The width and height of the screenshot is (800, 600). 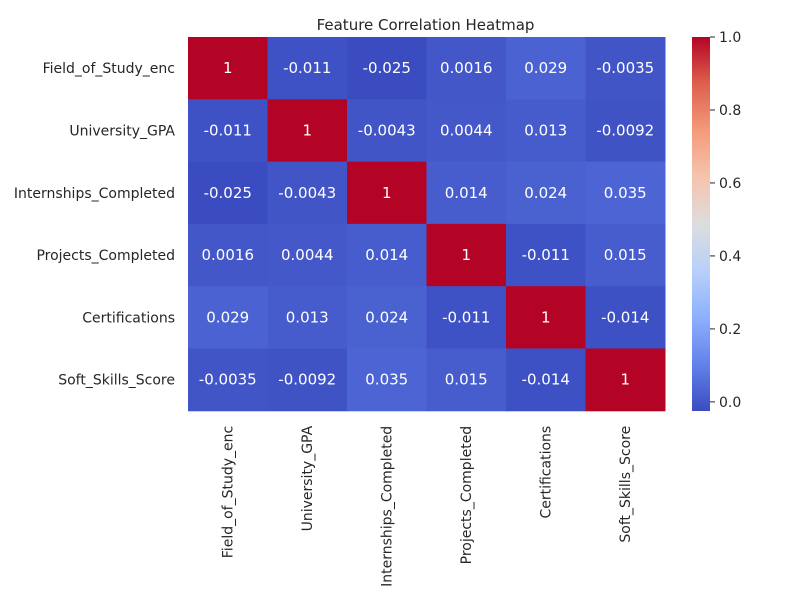 I want to click on column-label: University_GPA, so click(x=308, y=478).